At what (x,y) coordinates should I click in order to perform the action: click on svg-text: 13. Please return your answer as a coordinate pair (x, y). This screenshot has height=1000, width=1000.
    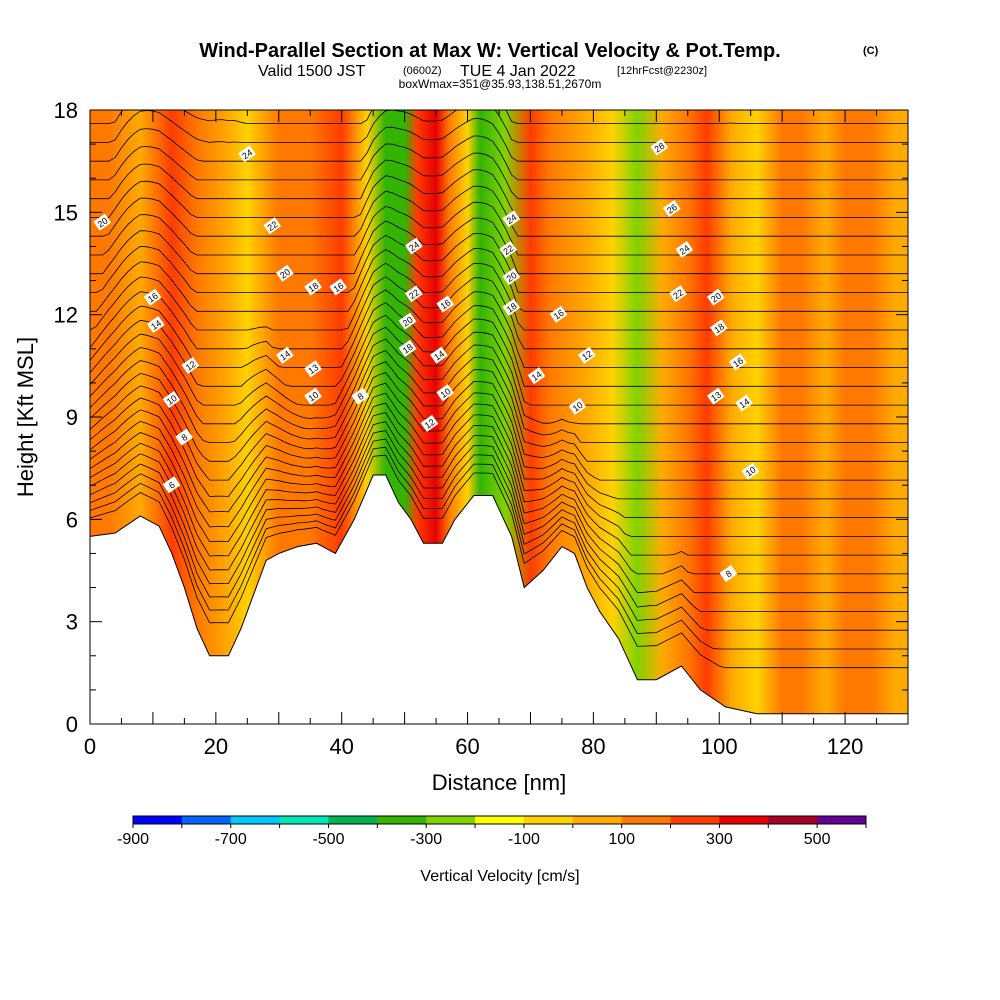
    Looking at the image, I should click on (313, 369).